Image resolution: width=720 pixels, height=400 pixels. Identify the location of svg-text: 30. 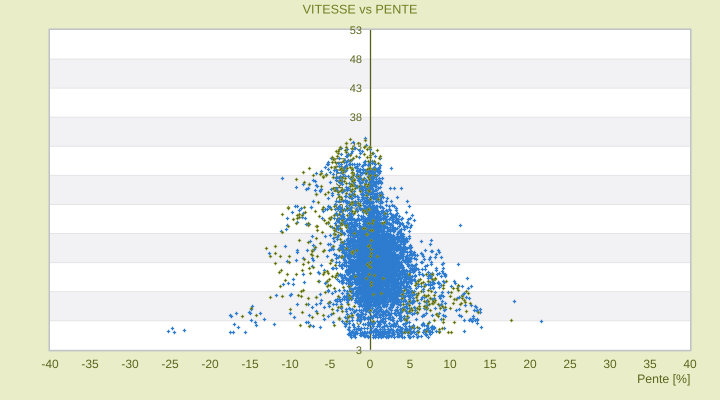
(610, 364).